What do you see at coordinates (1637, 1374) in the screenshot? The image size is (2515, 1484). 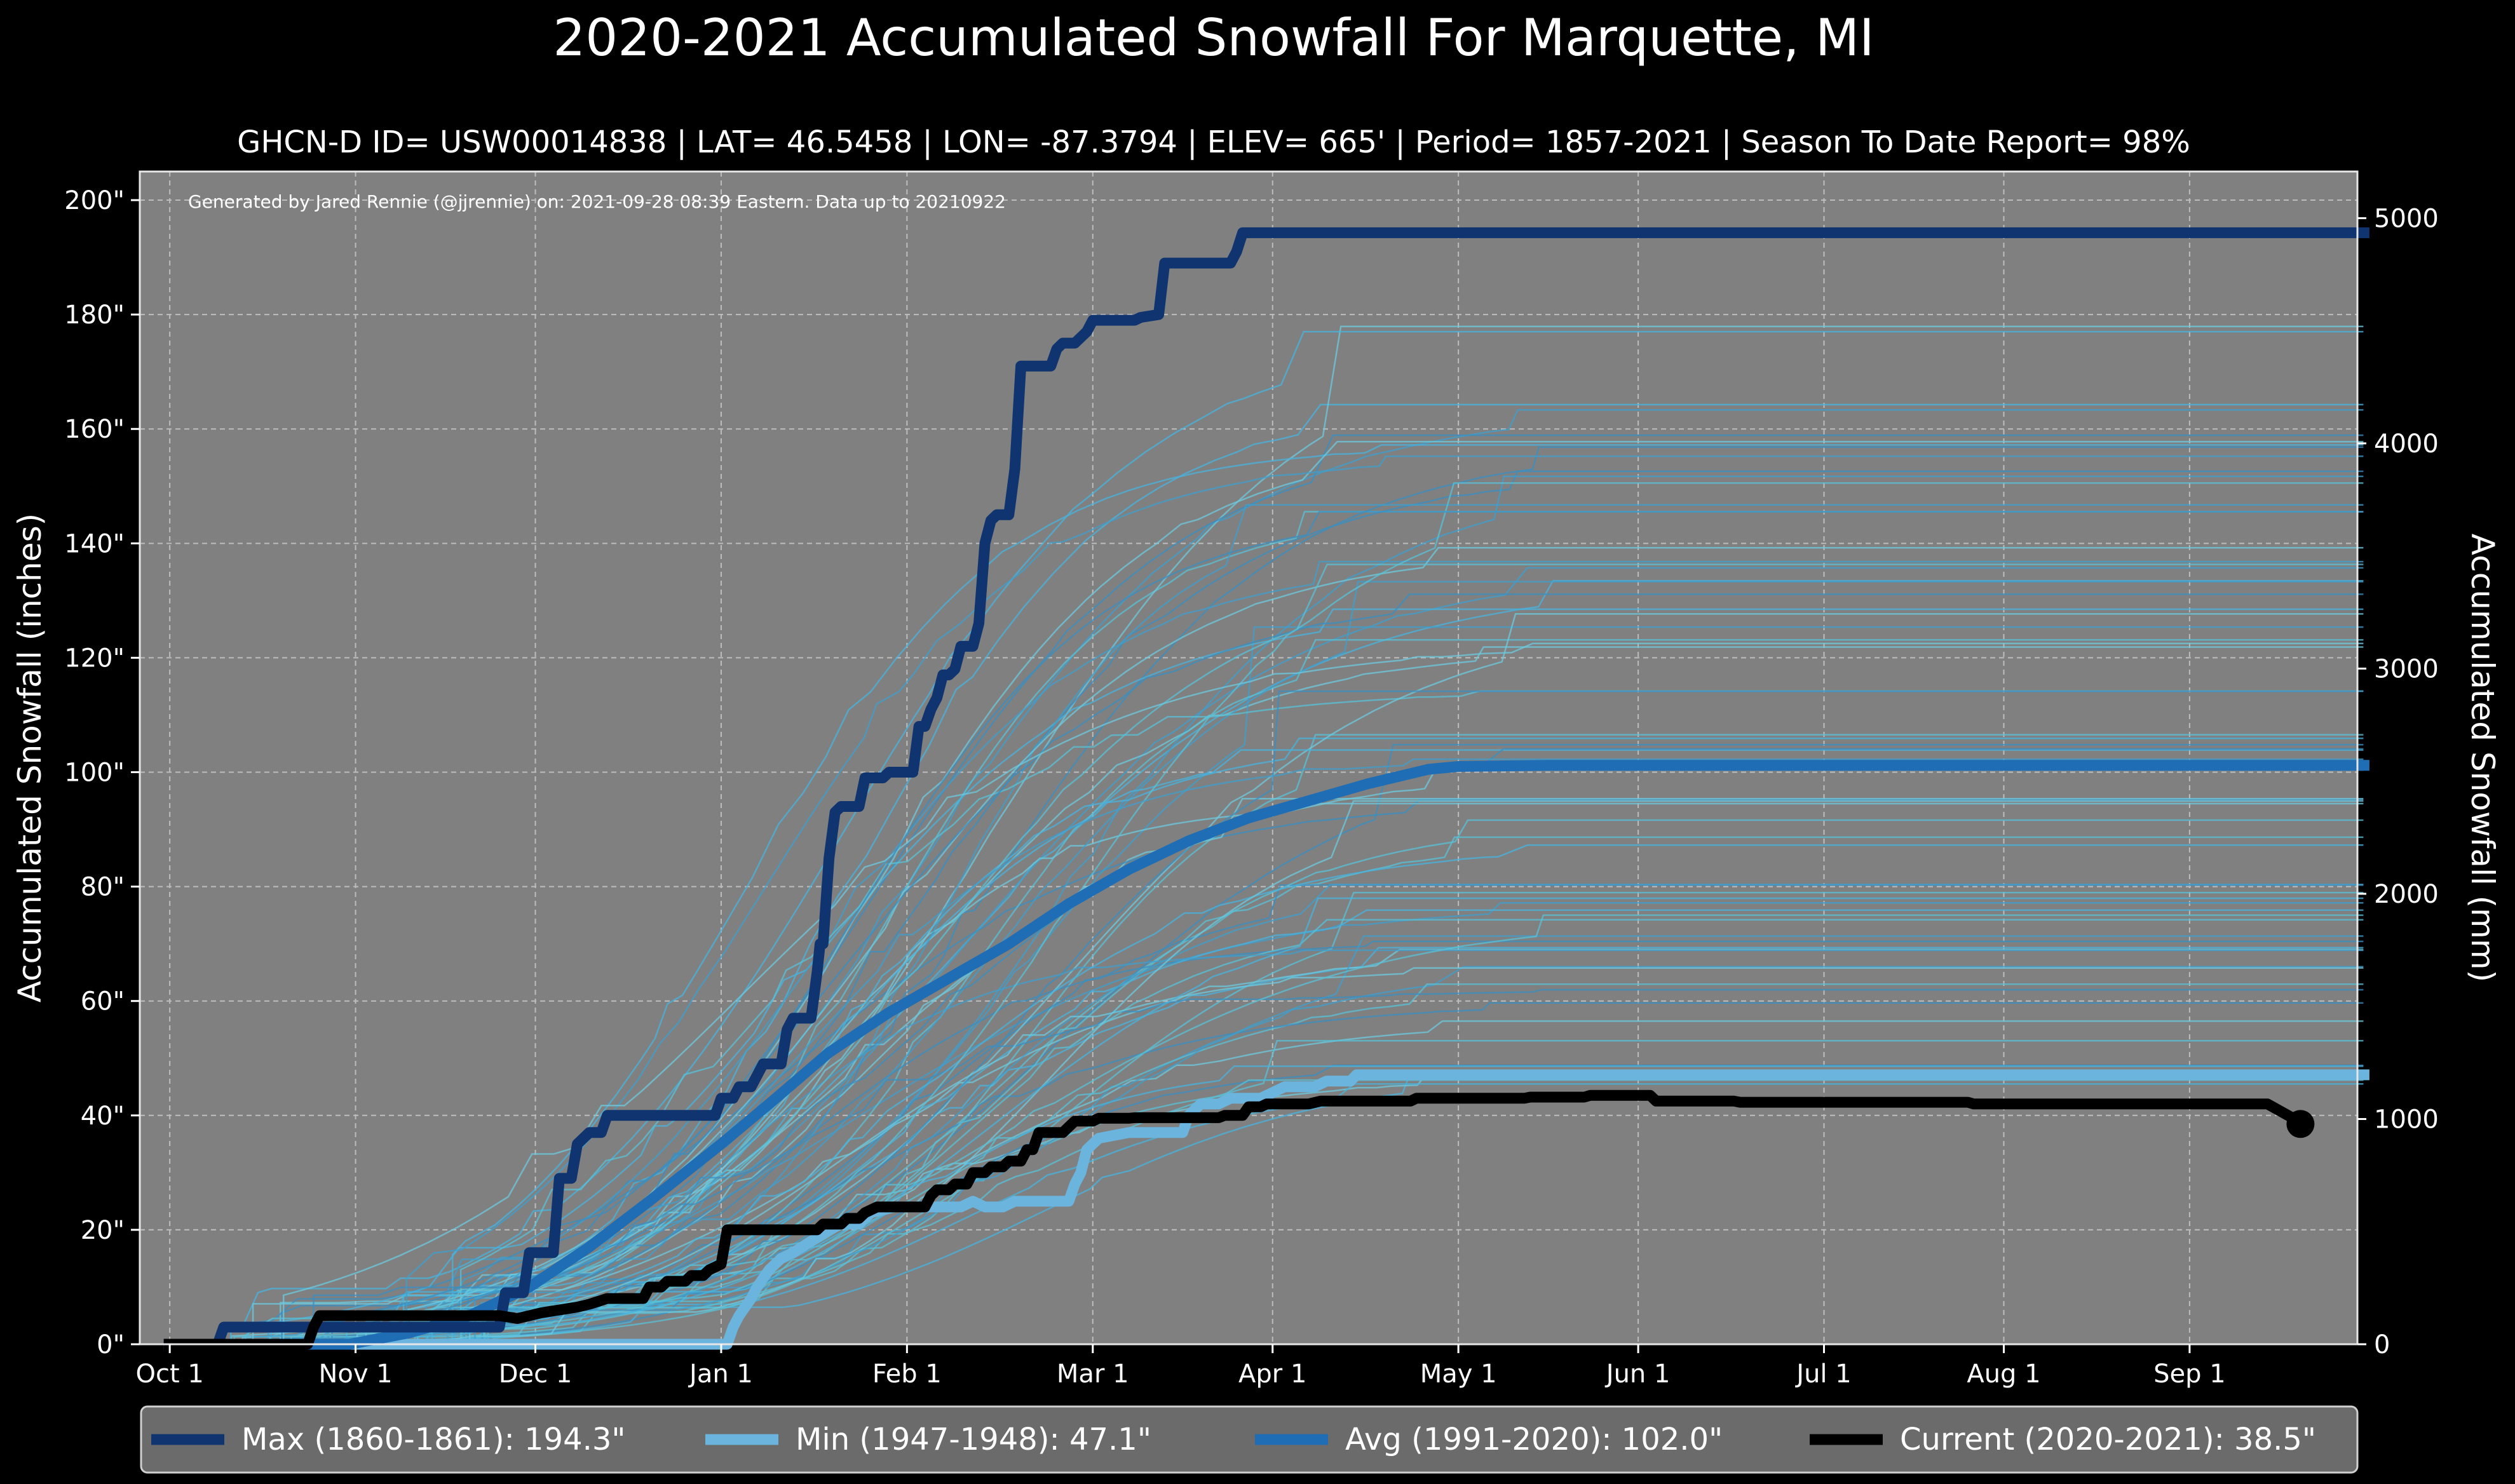 I see `x-tick-label: Jun 1` at bounding box center [1637, 1374].